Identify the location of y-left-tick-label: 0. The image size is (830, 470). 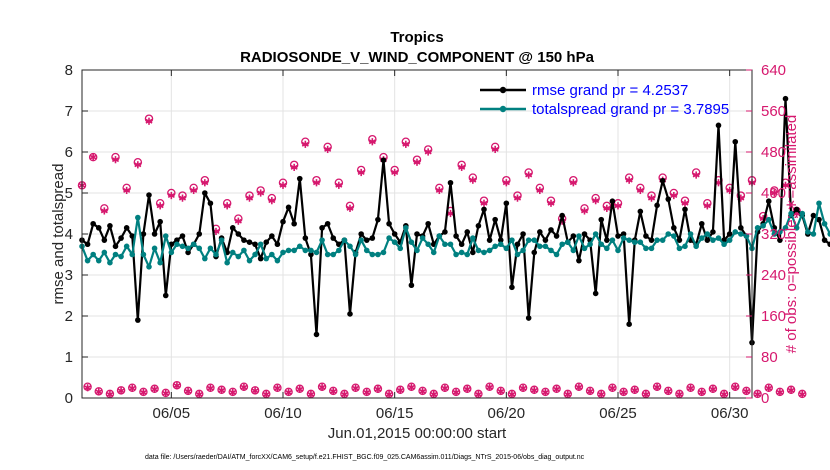
(69, 398).